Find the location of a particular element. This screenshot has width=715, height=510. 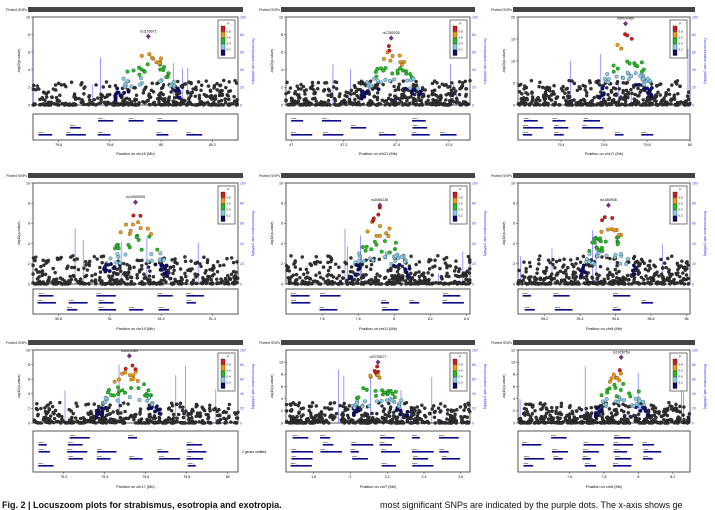

x-tick-label: 8.2 is located at coordinates (430, 319).